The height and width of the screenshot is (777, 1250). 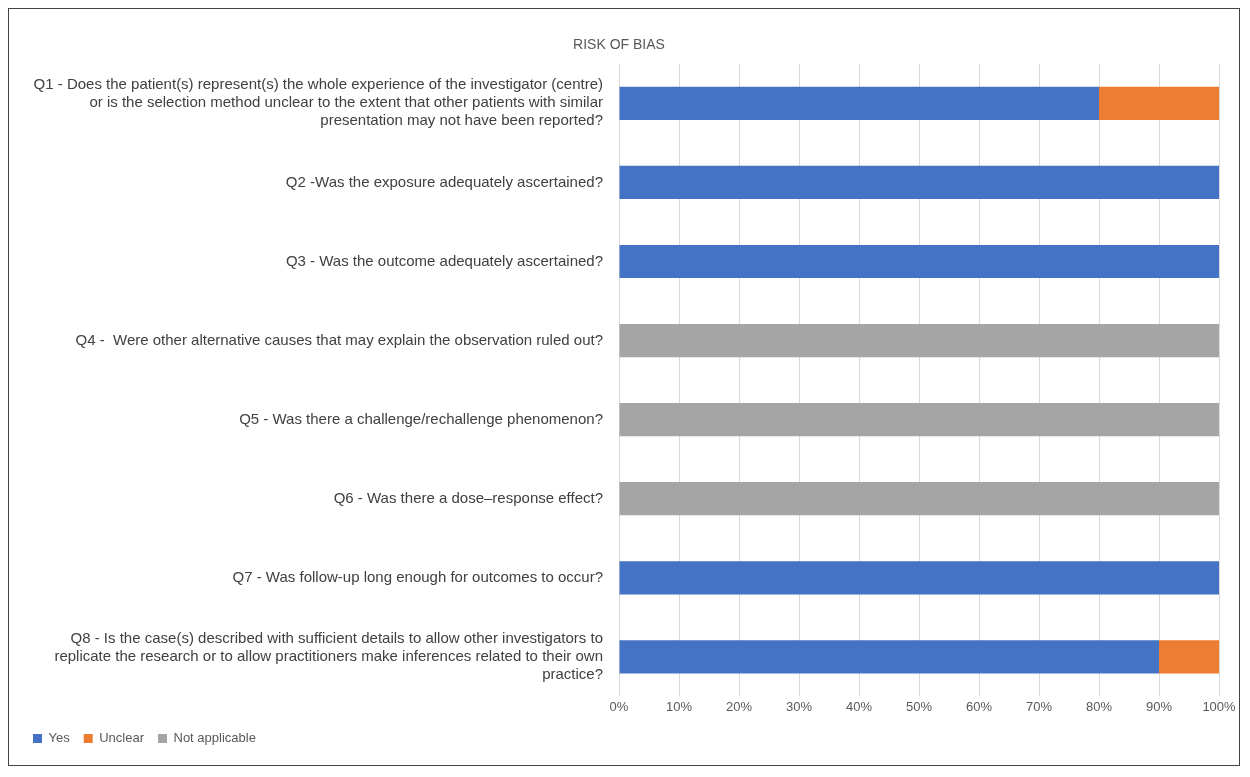 I want to click on x-tick-label: 100%, so click(x=1219, y=706).